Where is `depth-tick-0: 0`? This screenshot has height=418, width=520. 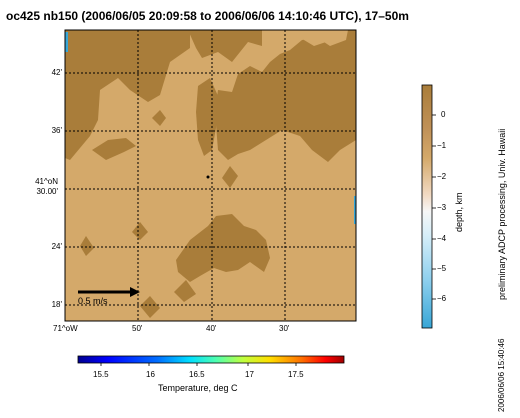
depth-tick-0: 0 is located at coordinates (443, 114).